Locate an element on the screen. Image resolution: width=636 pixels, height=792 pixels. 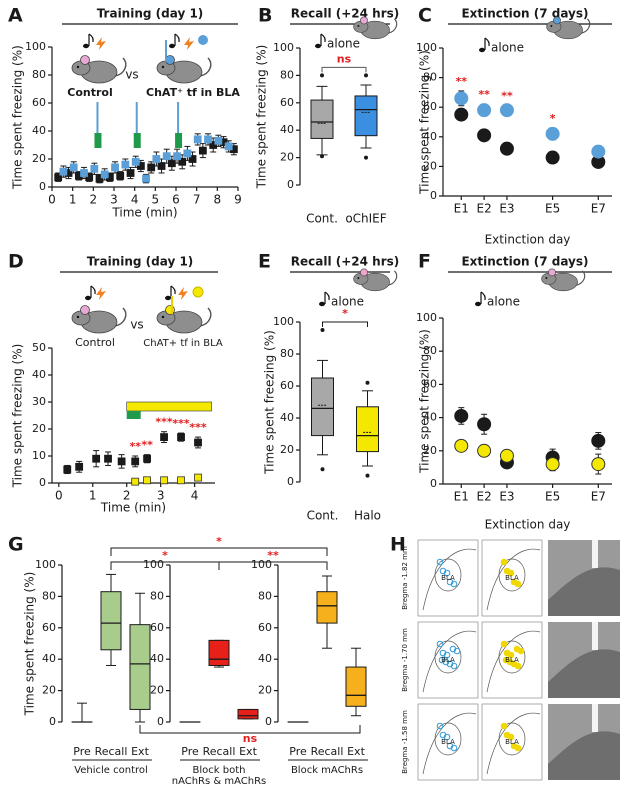
x-tick-label: Ext is located at coordinates (248, 751).